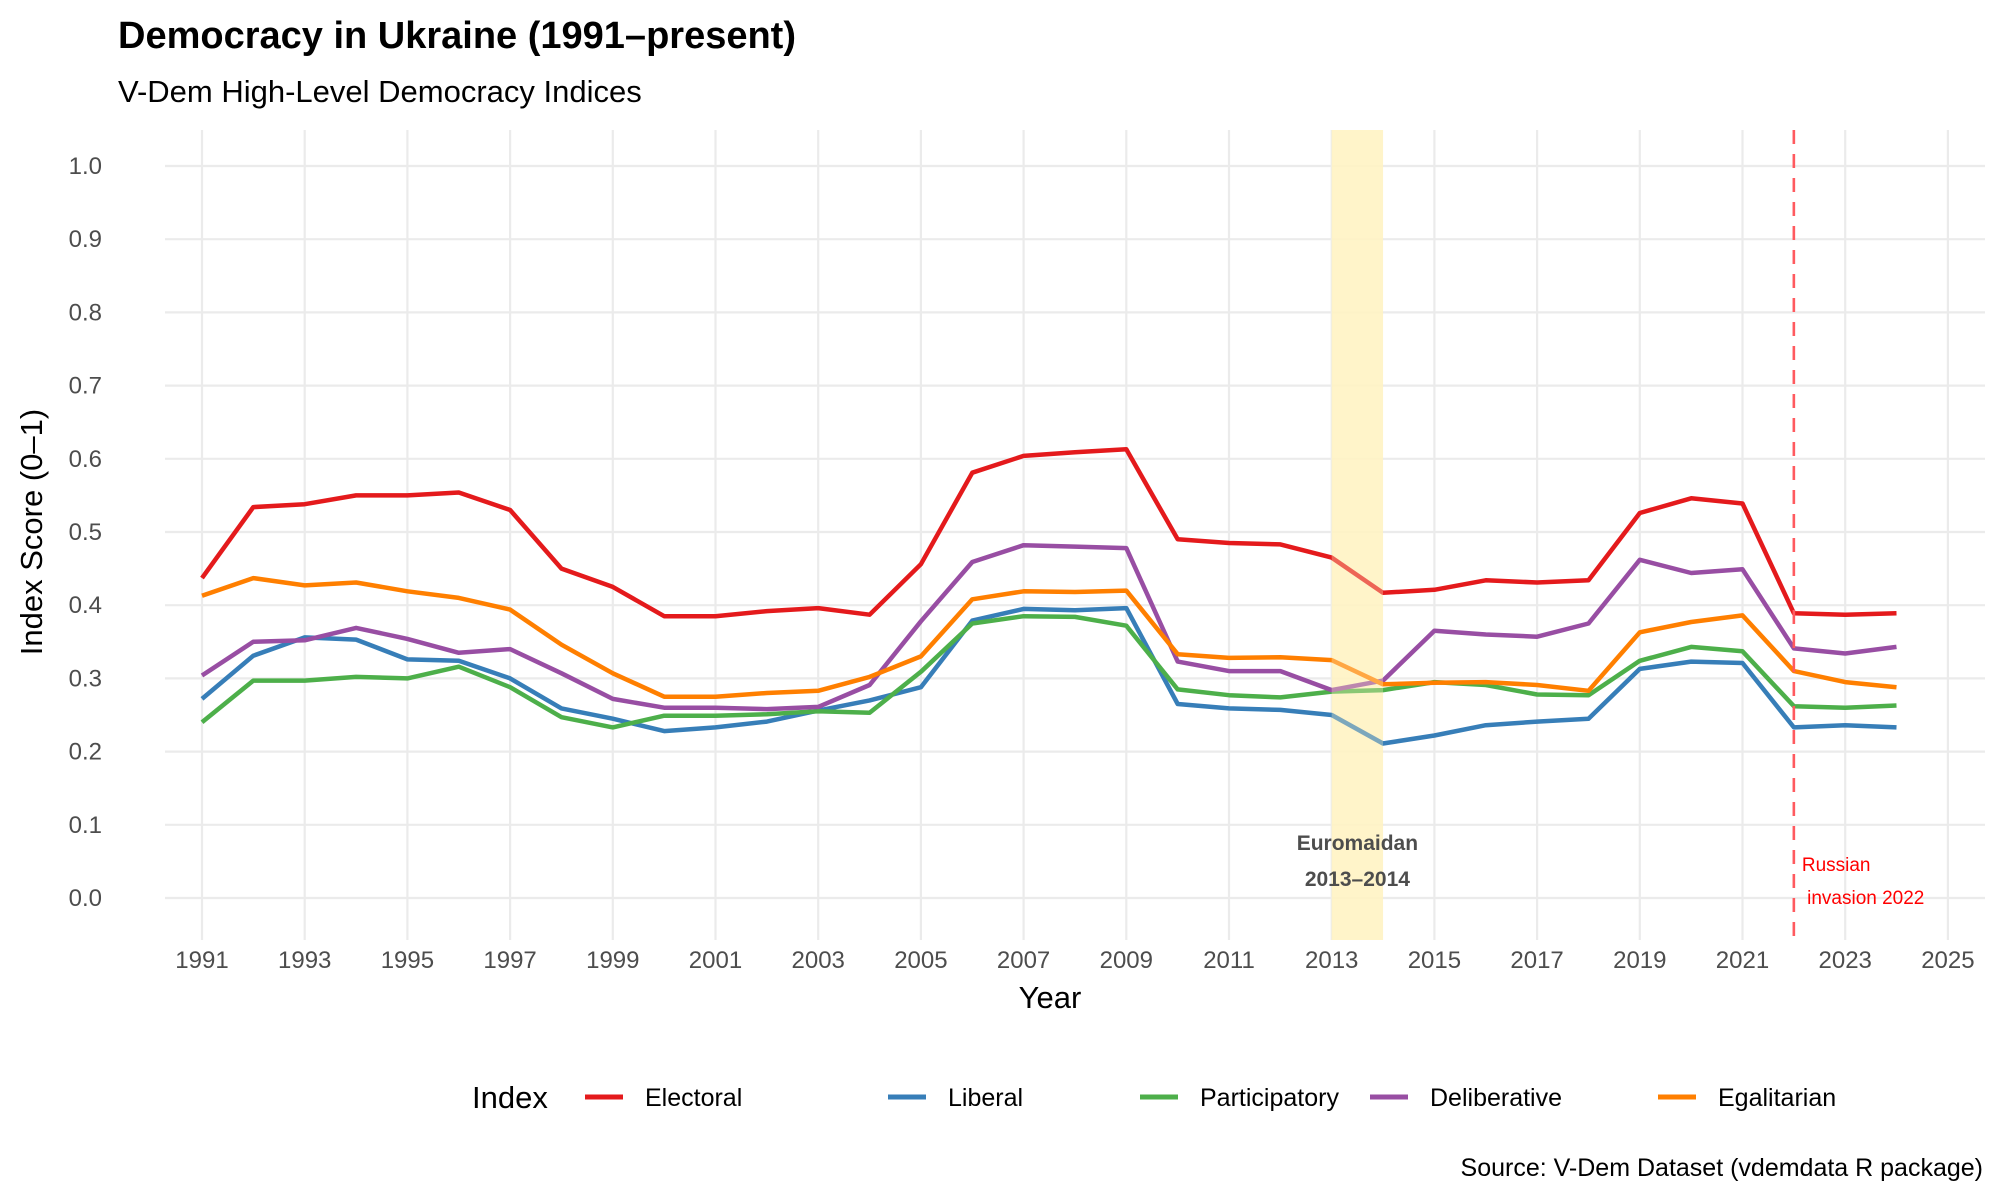 The image size is (2000, 1200). Describe the element at coordinates (715, 960) in the screenshot. I see `x-tick-label: 2001` at that location.